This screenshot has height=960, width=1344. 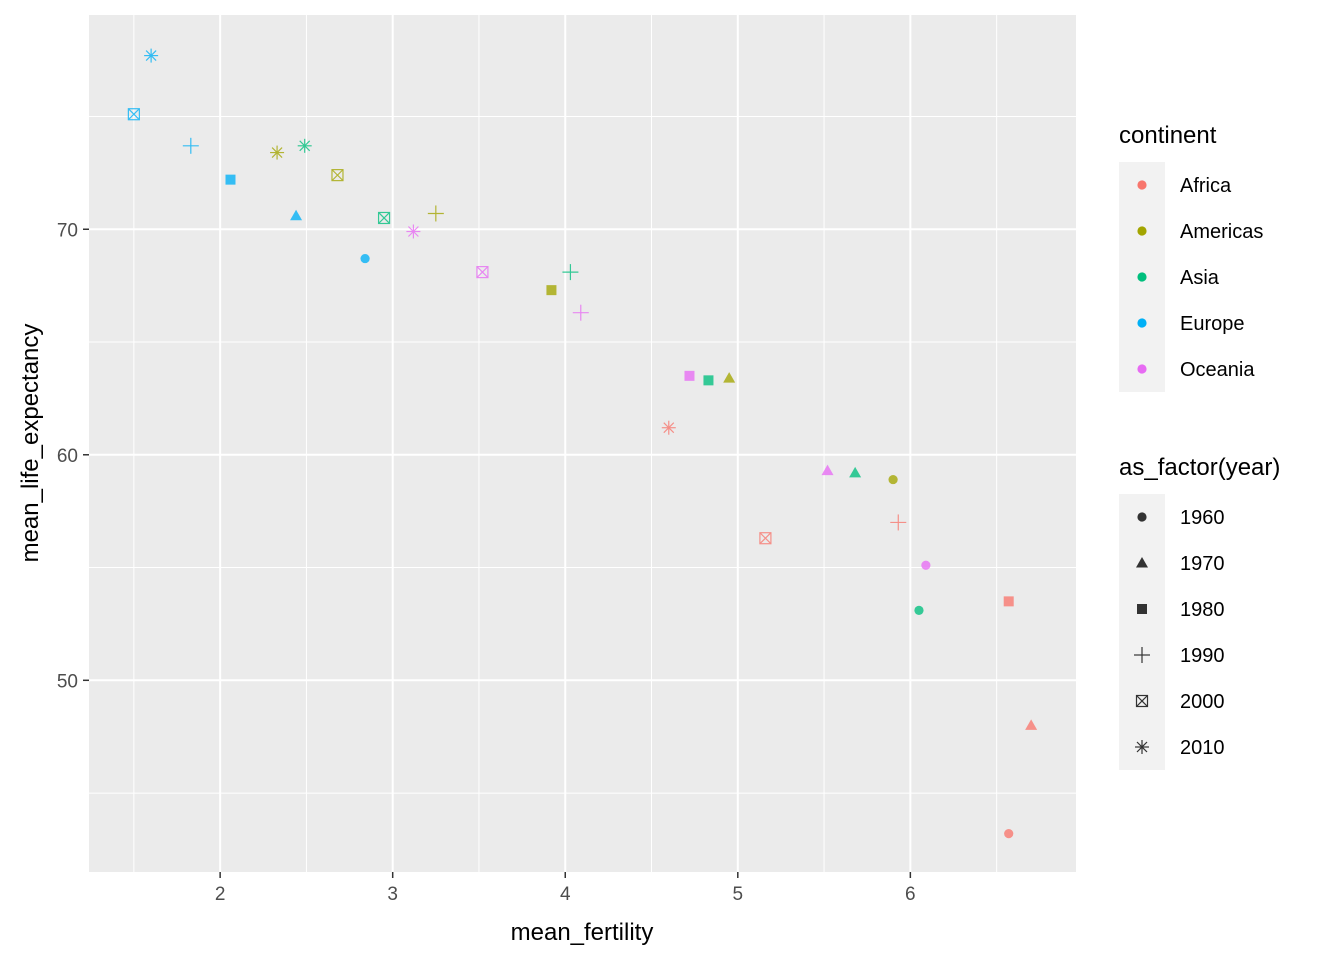 What do you see at coordinates (1142, 609) in the screenshot?
I see `legend-key-1980` at bounding box center [1142, 609].